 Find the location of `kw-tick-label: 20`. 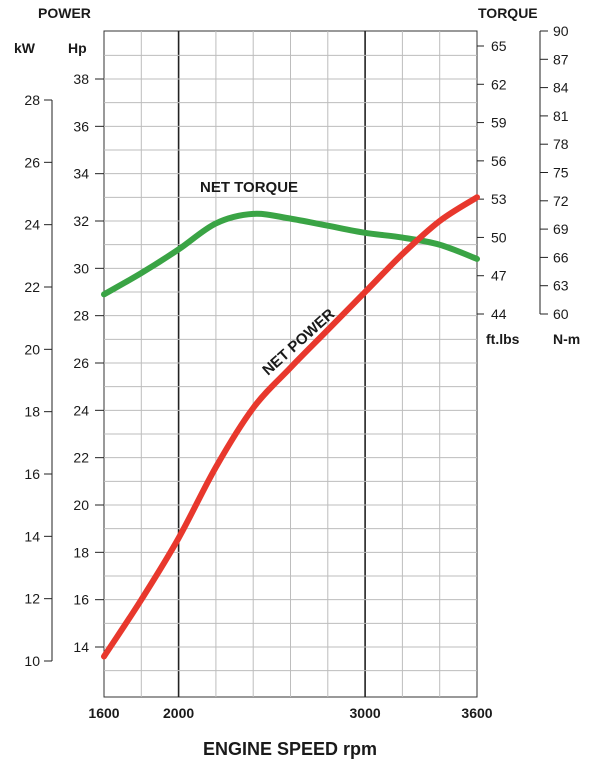

kw-tick-label: 20 is located at coordinates (32, 349).